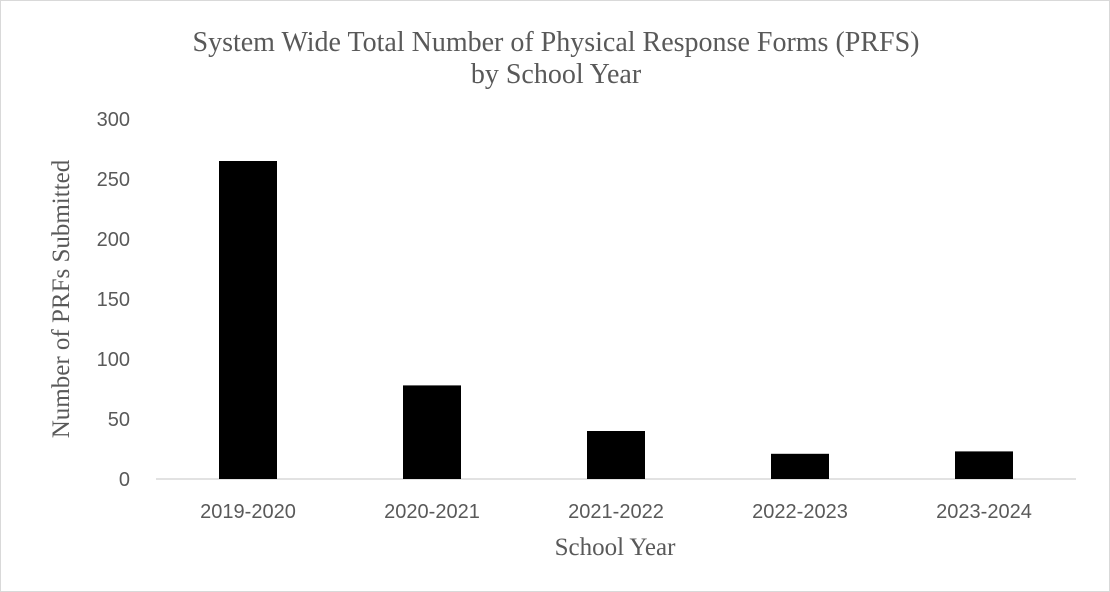  Describe the element at coordinates (432, 512) in the screenshot. I see `x-tick-label: 2020-2021` at that location.